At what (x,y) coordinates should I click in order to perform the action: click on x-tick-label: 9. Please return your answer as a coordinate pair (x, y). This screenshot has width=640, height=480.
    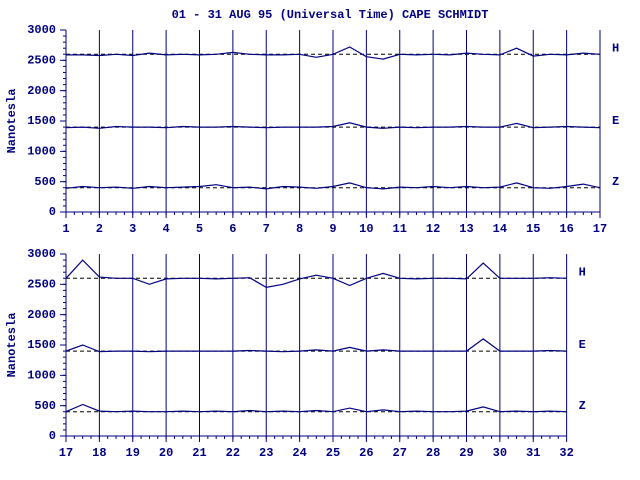
    Looking at the image, I should click on (332, 229).